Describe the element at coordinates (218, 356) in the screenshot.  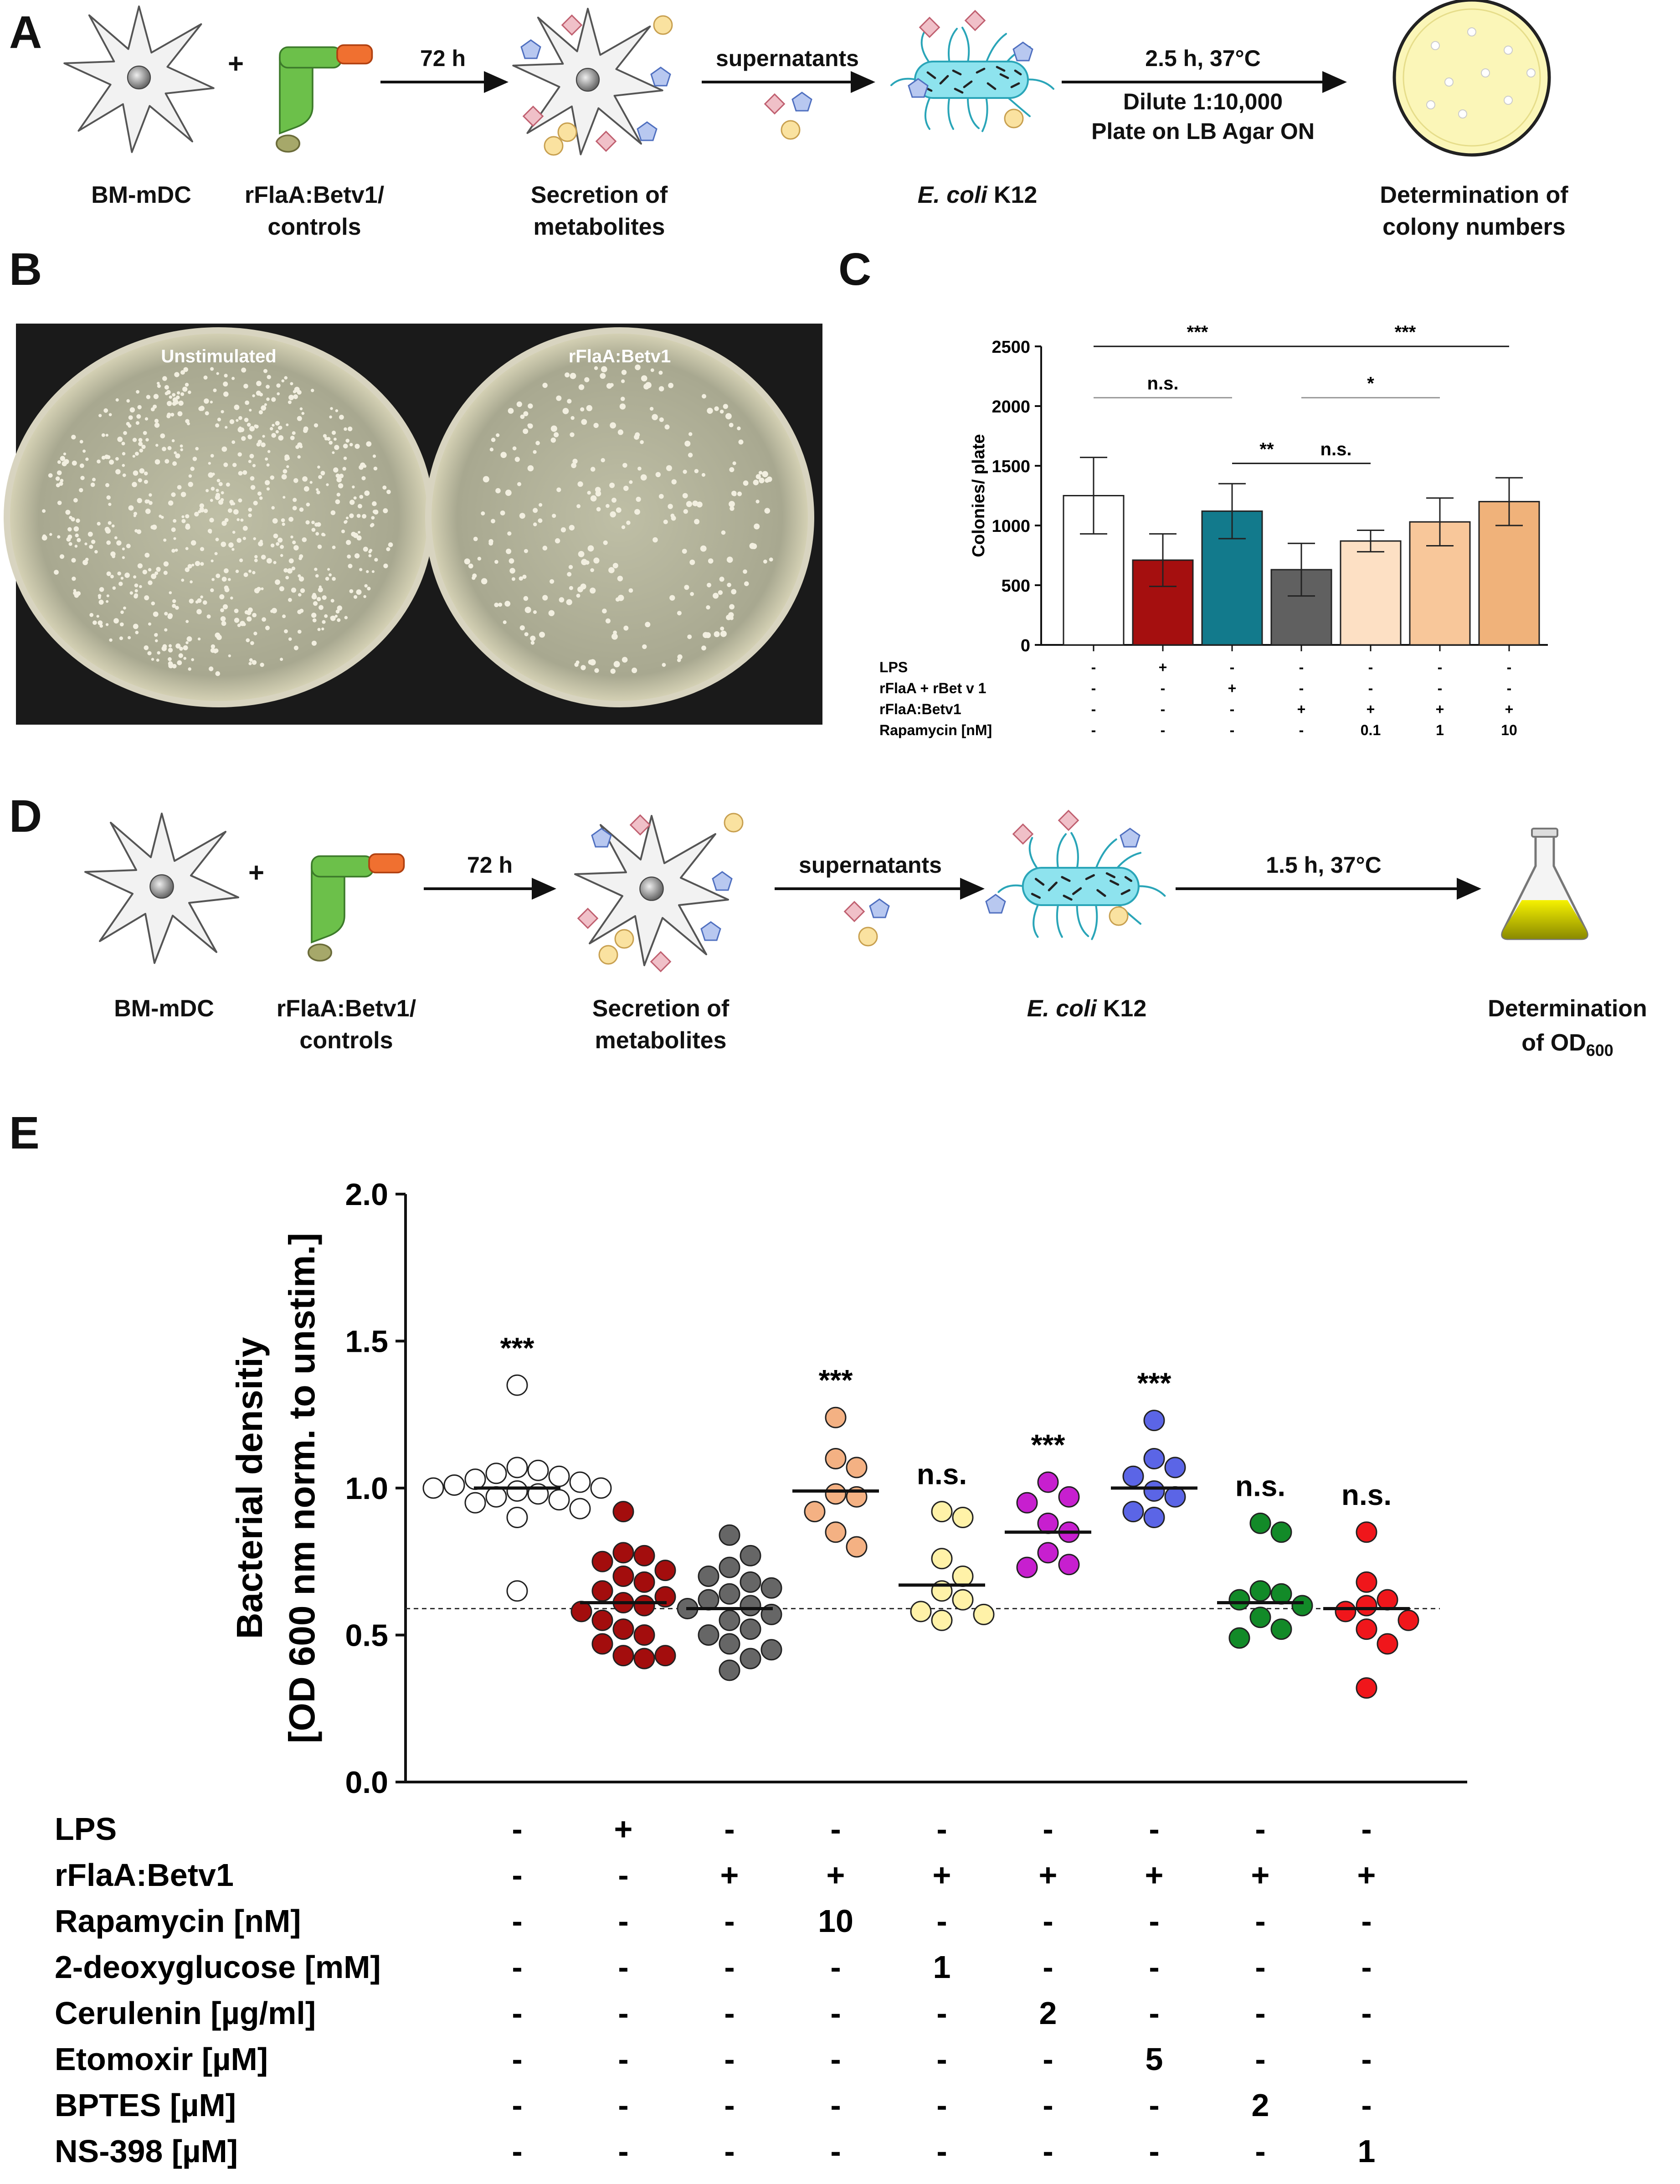
I see `plate-label-unstimulated: Unstimulated` at that location.